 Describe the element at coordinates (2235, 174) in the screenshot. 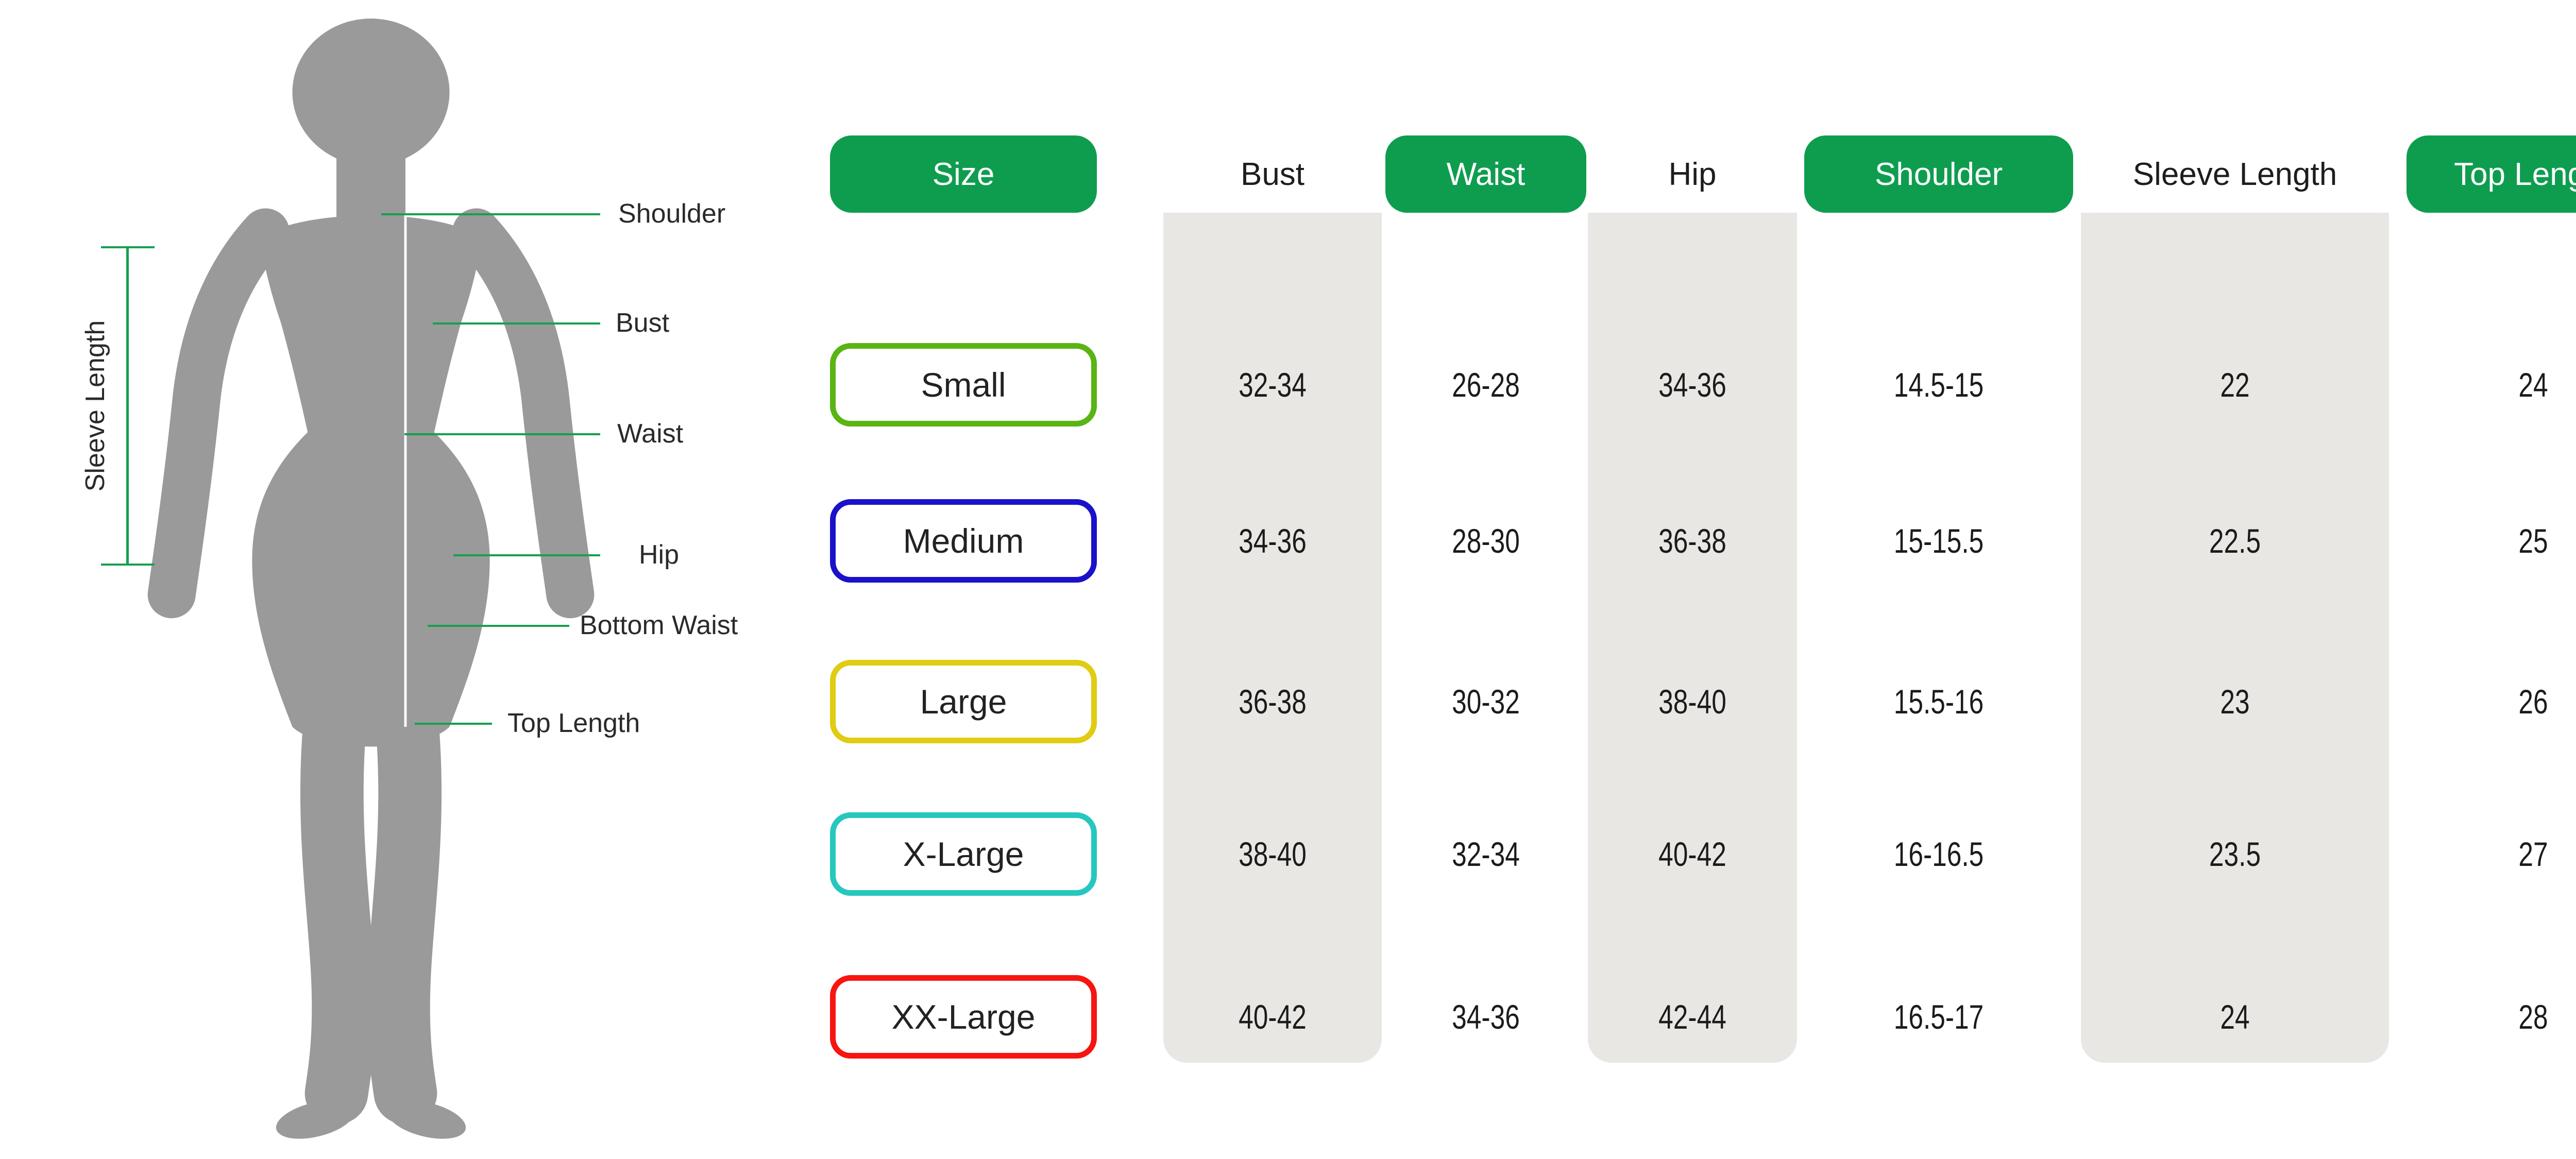

I see `header-sleeve-length: Sleeve Length` at that location.